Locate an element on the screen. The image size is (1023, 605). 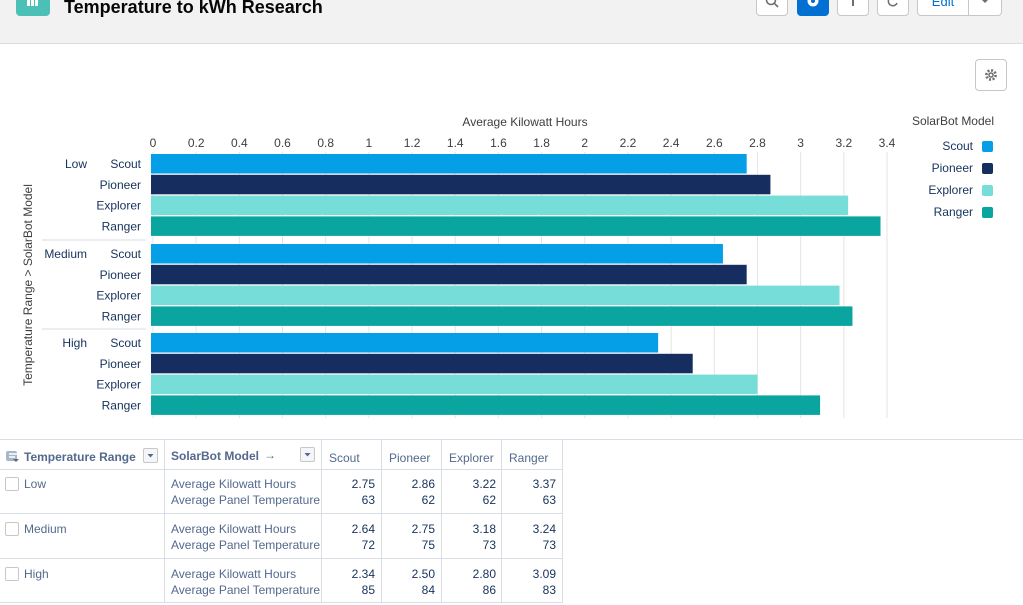
x-tick-label: 1.4 is located at coordinates (455, 143).